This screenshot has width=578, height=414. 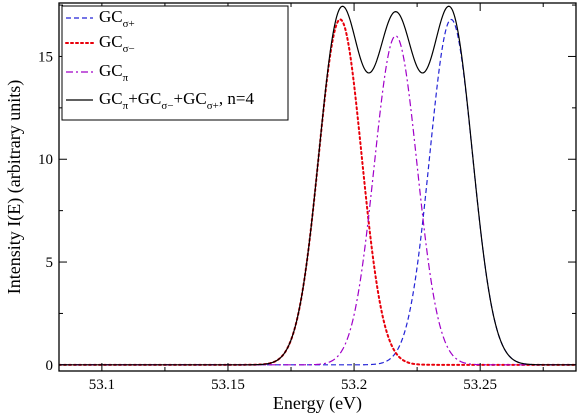 I want to click on legend-box, so click(x=175, y=63).